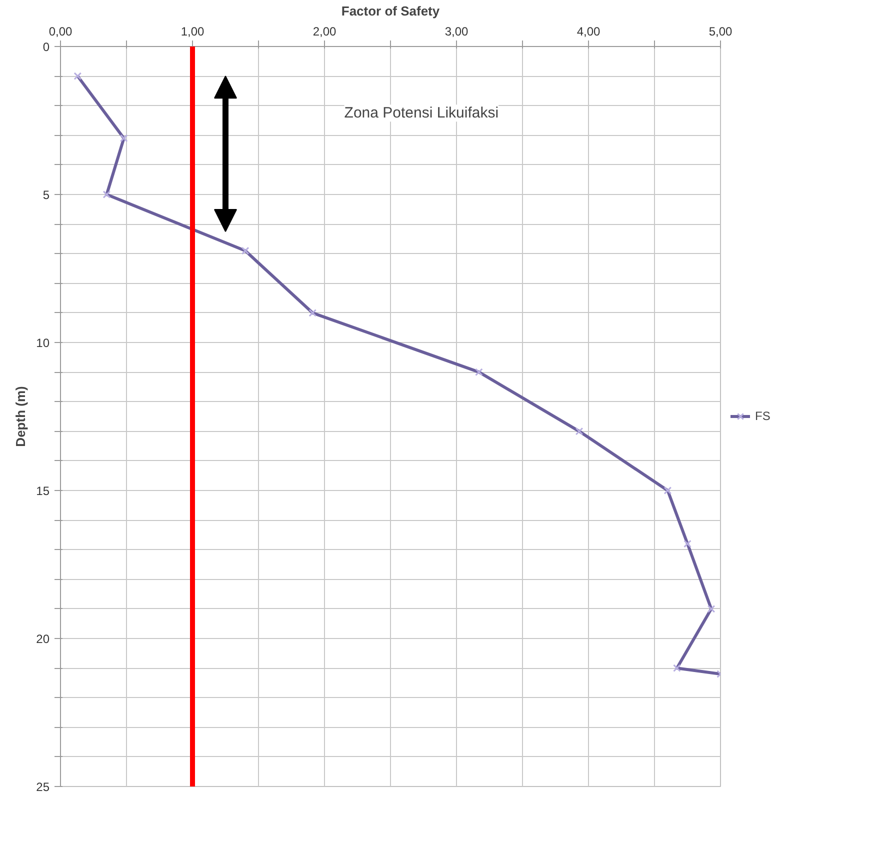 The height and width of the screenshot is (861, 884). I want to click on x-tick-label: 5,00, so click(720, 31).